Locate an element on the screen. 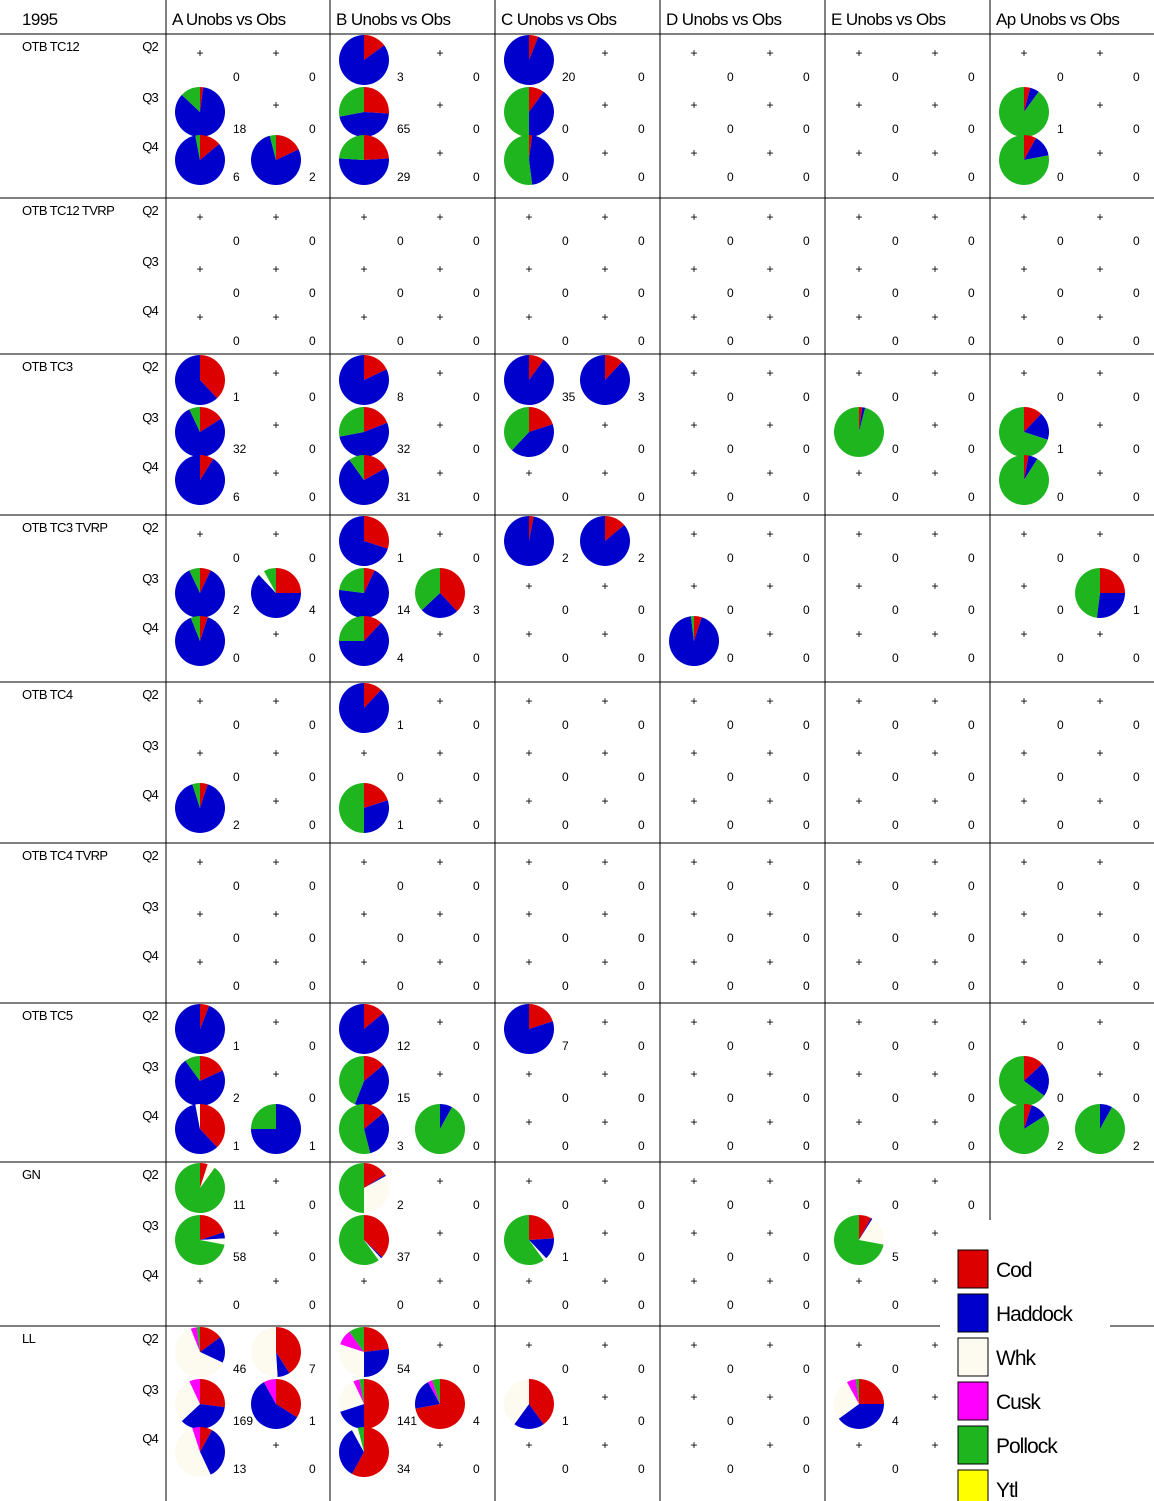 This screenshot has height=1501, width=1154. sample-count: 65 is located at coordinates (404, 129).